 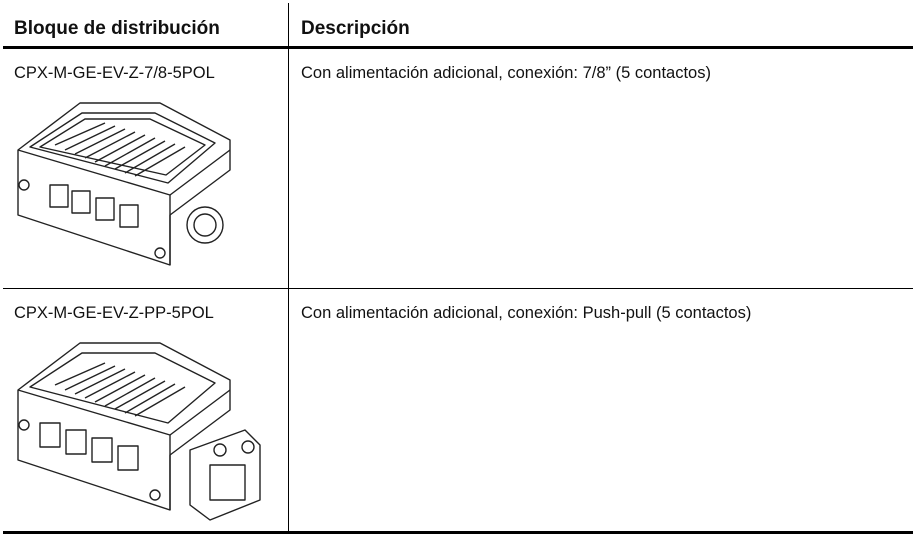 I want to click on header-cell: Descripción, so click(x=355, y=28).